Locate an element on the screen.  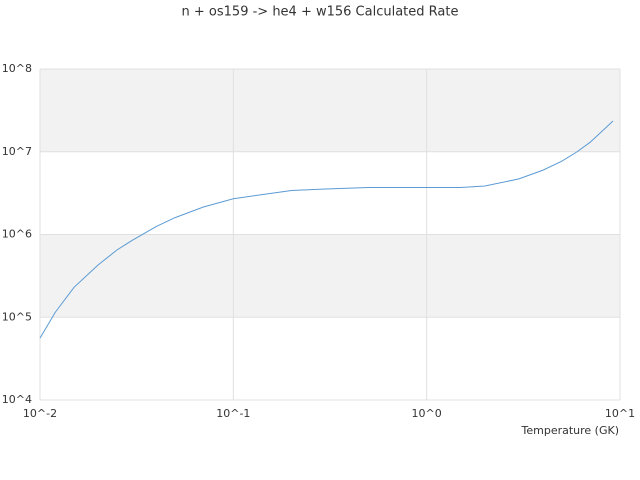
x-tick-label: 10^1 is located at coordinates (620, 413).